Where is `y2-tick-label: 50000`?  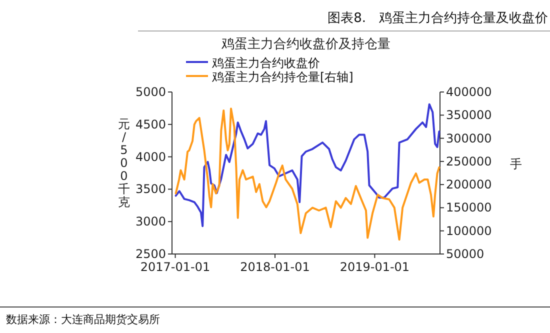
y2-tick-label: 50000 is located at coordinates (465, 254).